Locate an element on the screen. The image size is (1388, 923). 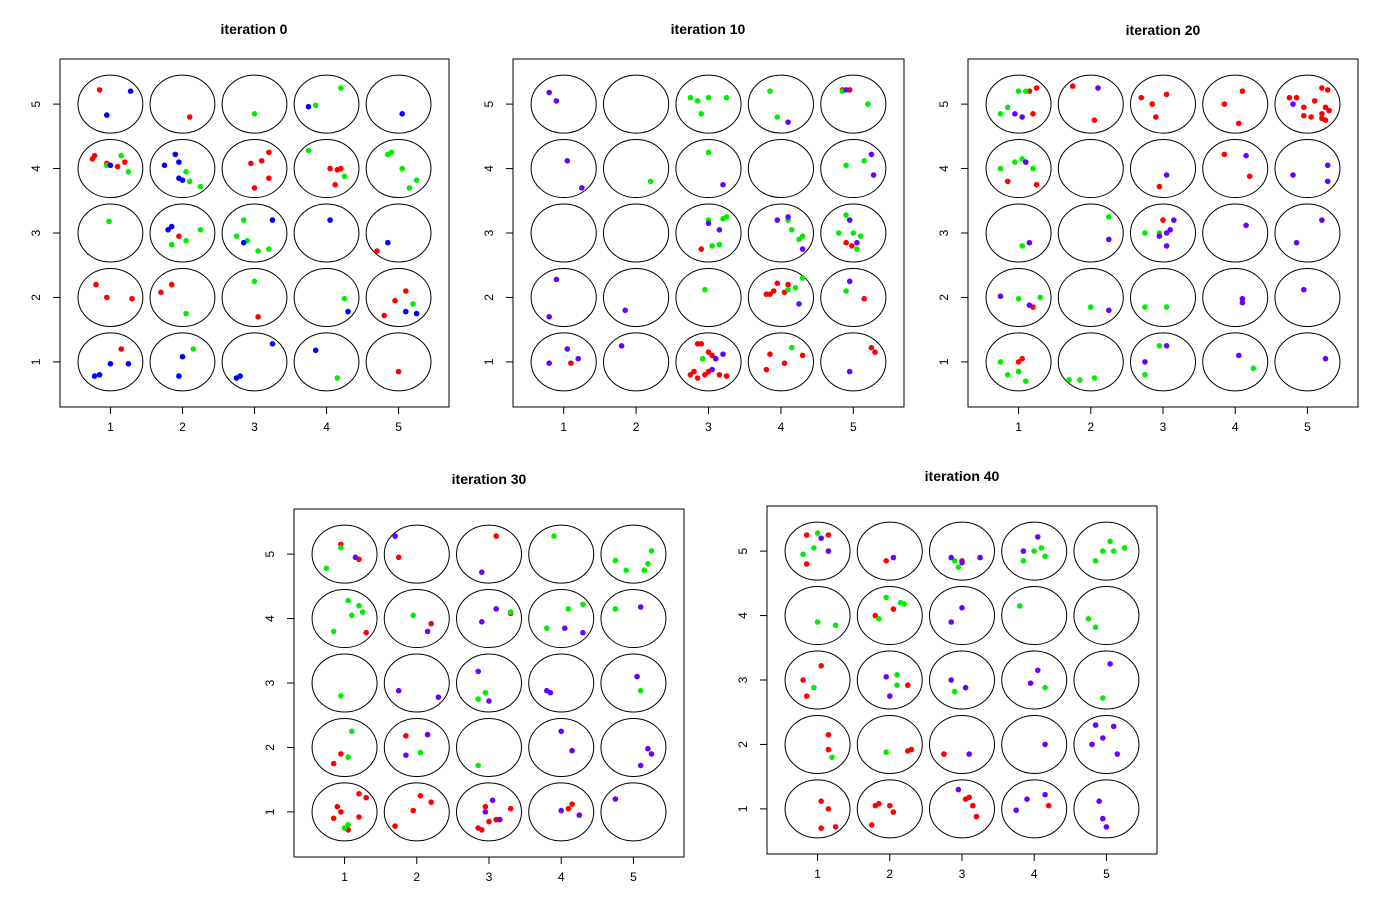
panel-title: iteration 20 is located at coordinates (1163, 30).